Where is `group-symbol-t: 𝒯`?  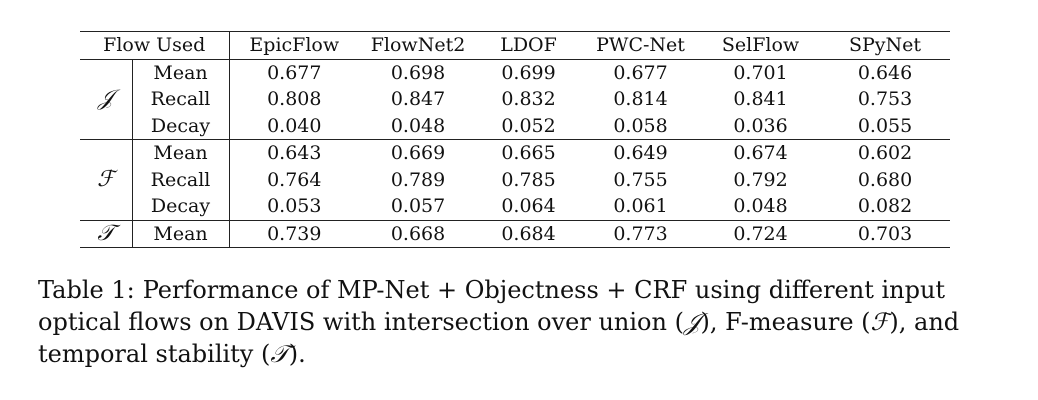 group-symbol-t: 𝒯 is located at coordinates (106, 233).